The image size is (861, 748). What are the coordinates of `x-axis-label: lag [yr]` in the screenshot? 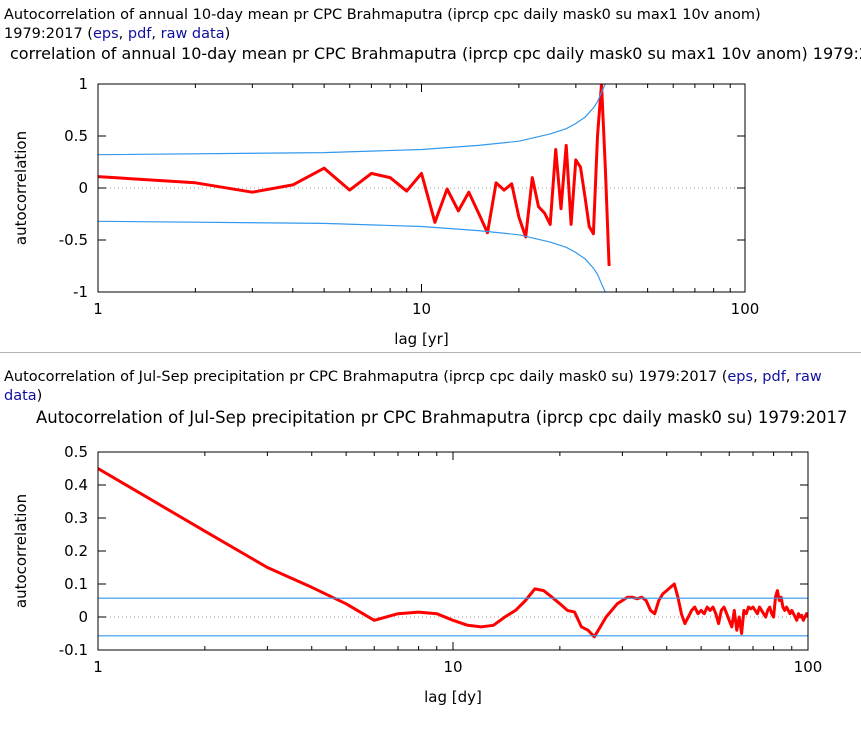 It's located at (421, 339).